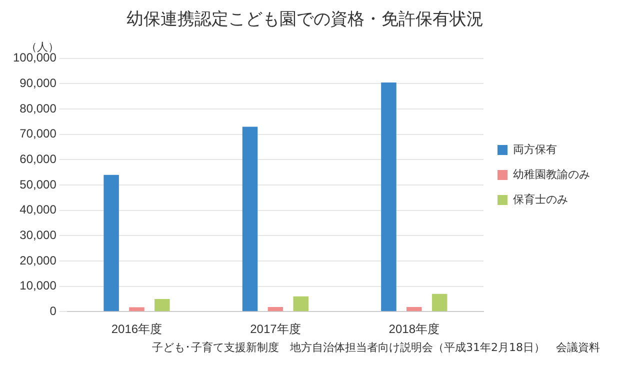 This screenshot has width=640, height=365. Describe the element at coordinates (375, 347) in the screenshot. I see `text: 子ども･子育て支援新制度 地方自治体担当者向け説明会（平成31年2月18日） 会議資料` at that location.